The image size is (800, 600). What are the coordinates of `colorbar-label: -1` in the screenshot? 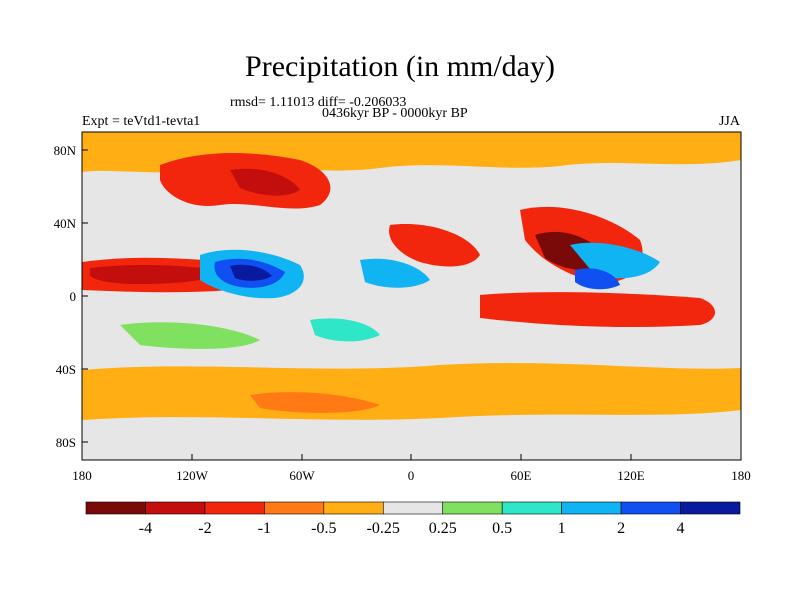 It's located at (264, 528).